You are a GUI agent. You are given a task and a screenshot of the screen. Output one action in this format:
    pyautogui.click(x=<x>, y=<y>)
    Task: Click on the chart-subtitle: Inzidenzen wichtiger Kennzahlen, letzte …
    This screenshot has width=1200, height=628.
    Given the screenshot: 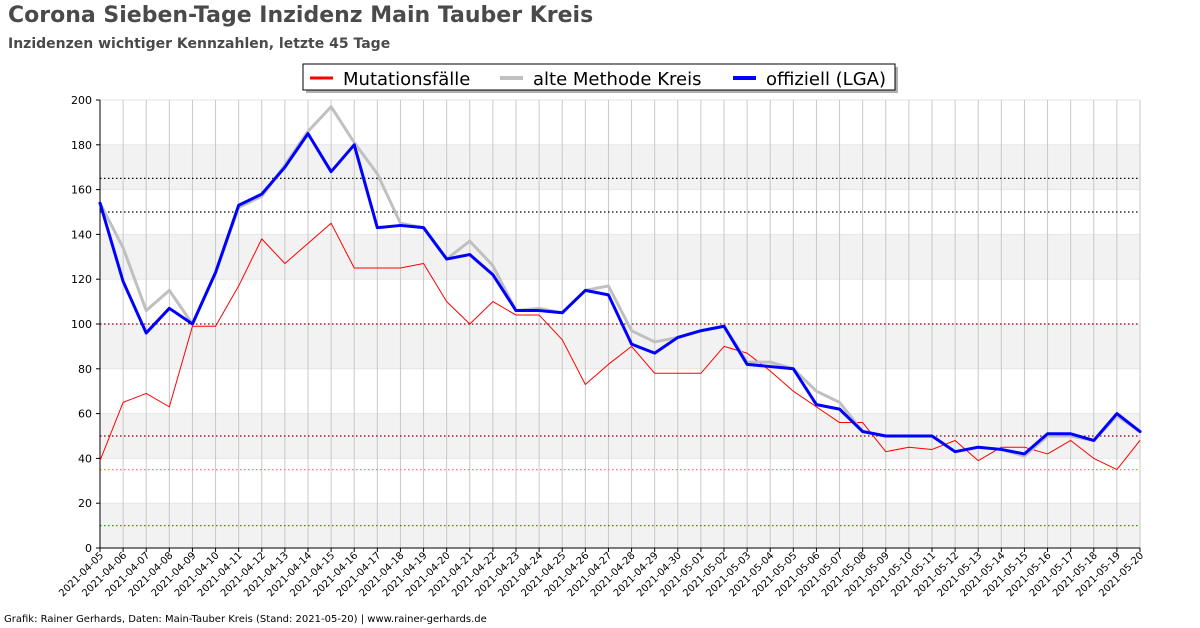 What is the action you would take?
    pyautogui.click(x=199, y=44)
    